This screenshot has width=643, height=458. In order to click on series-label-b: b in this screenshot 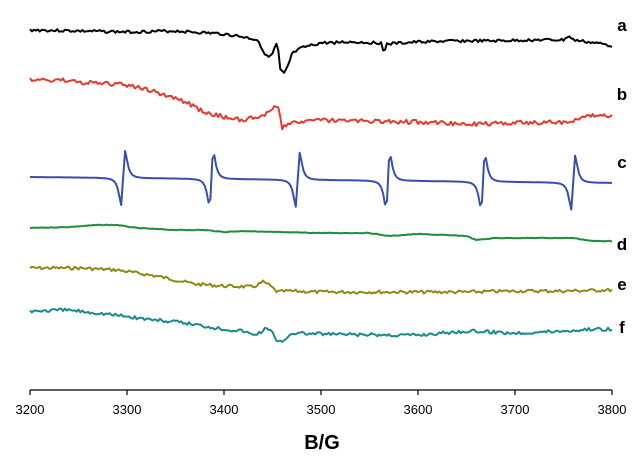, I will do `click(622, 94)`.